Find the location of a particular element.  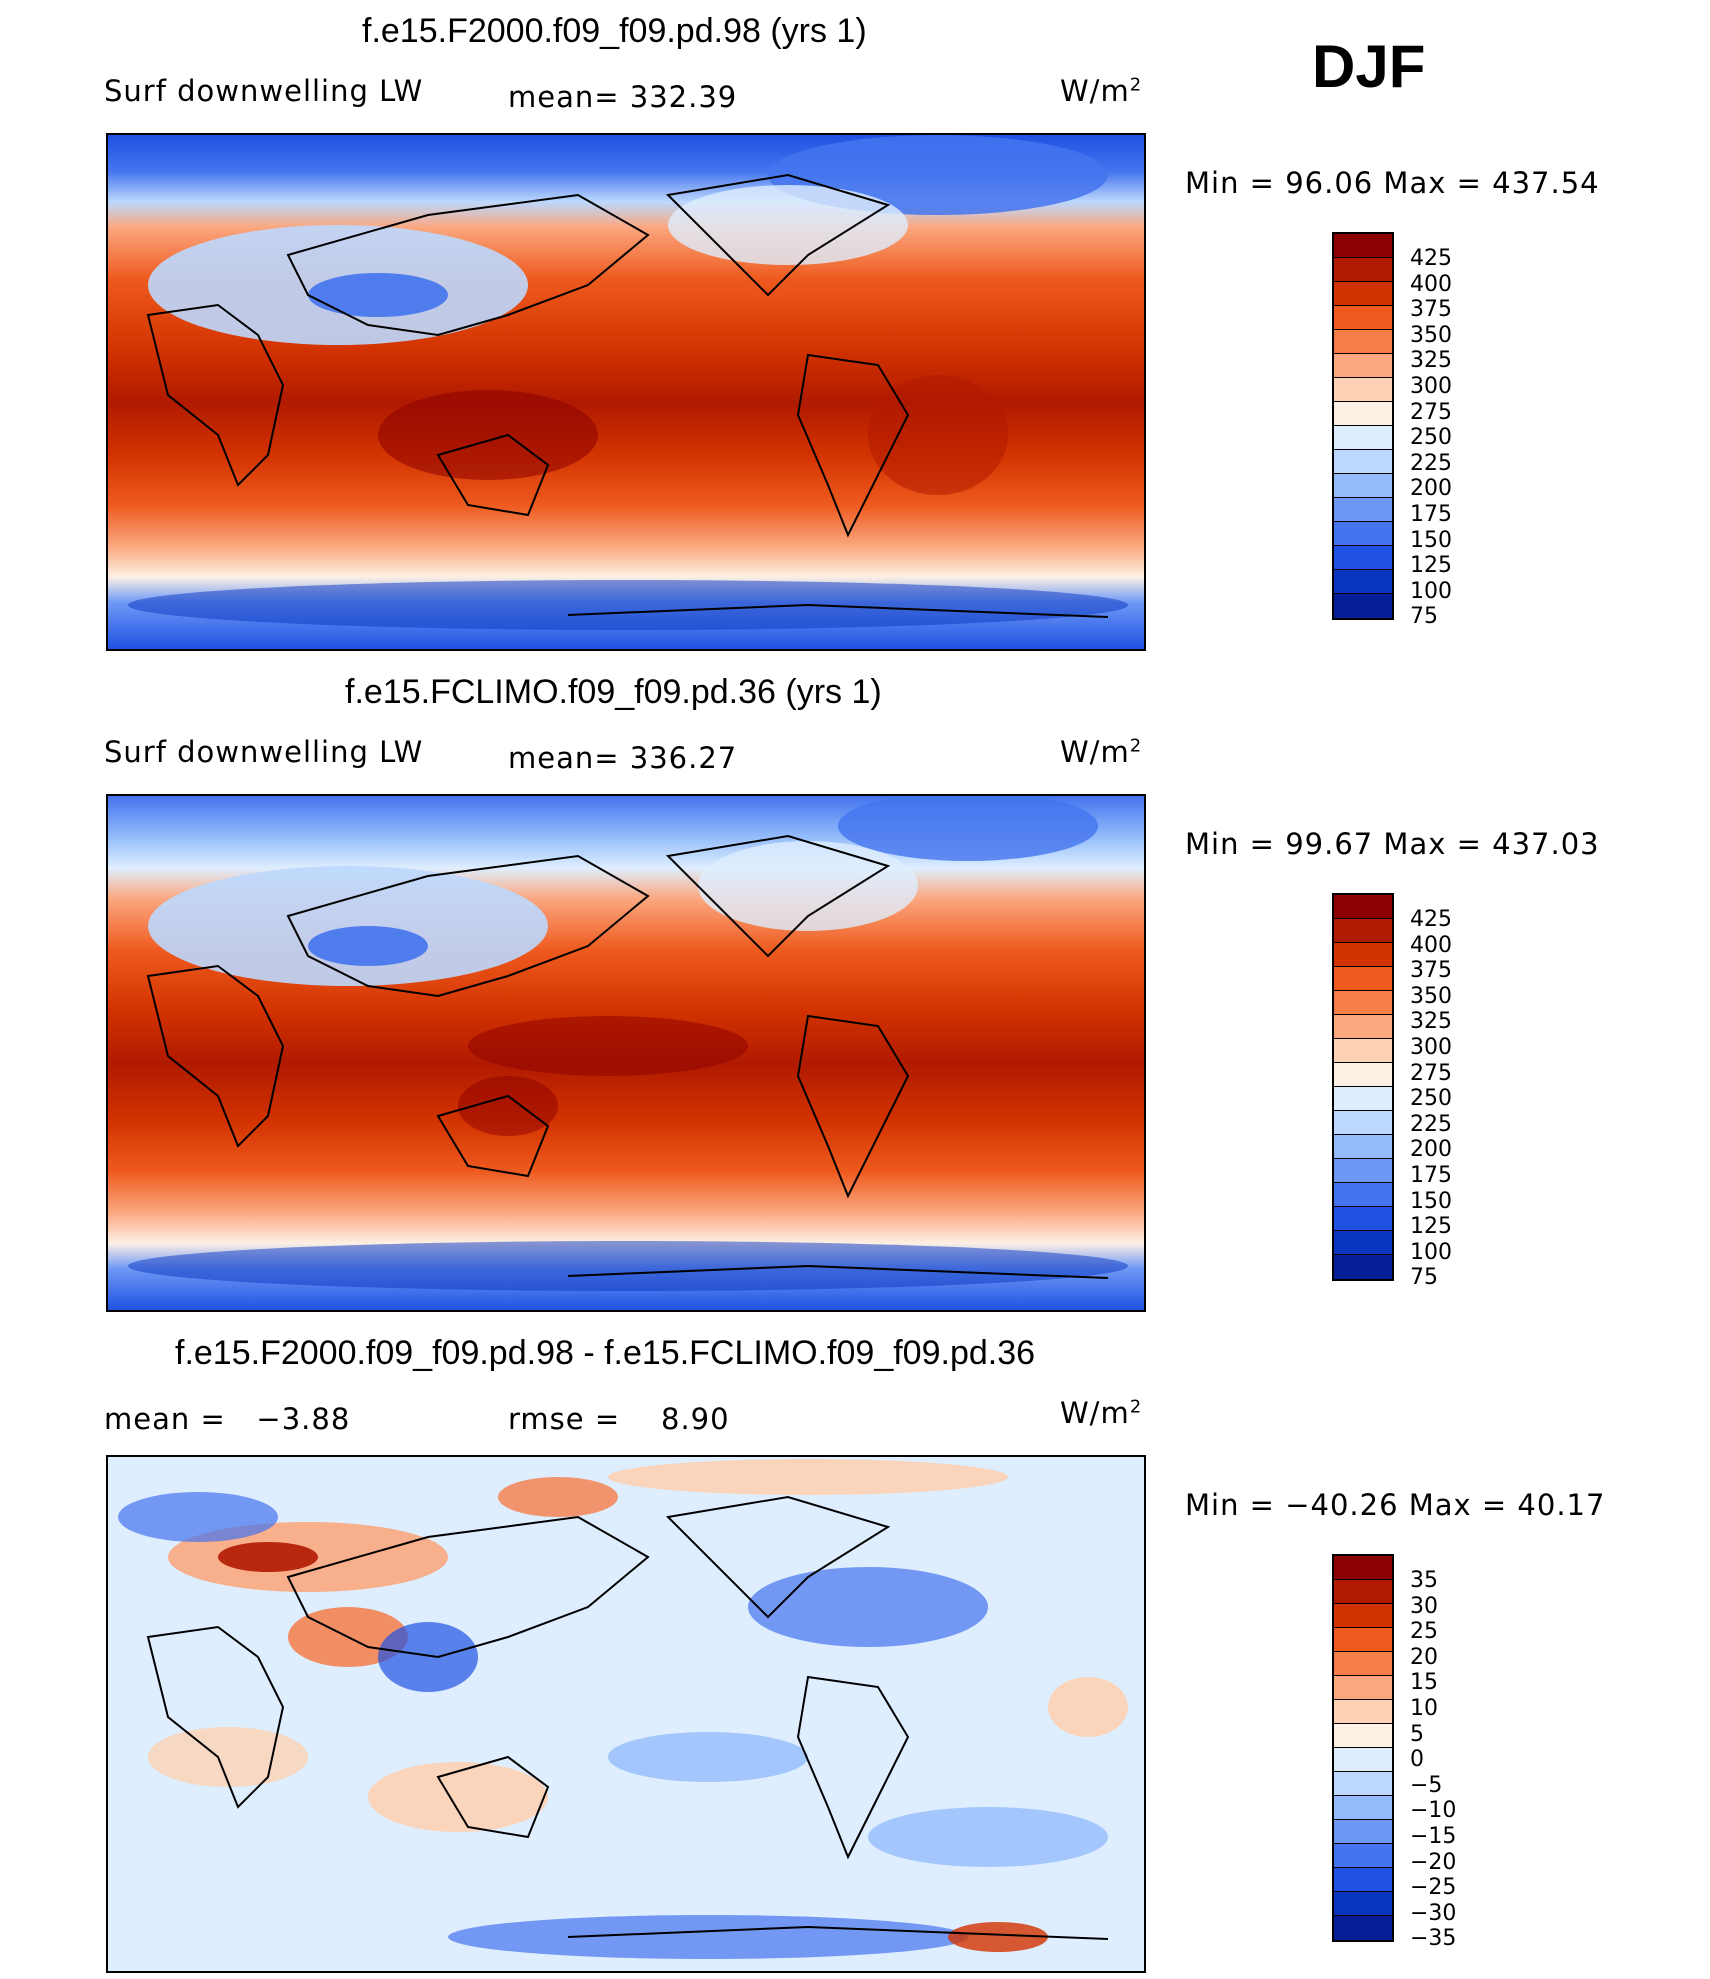

colorbar-tick: −20 is located at coordinates (1433, 1862).